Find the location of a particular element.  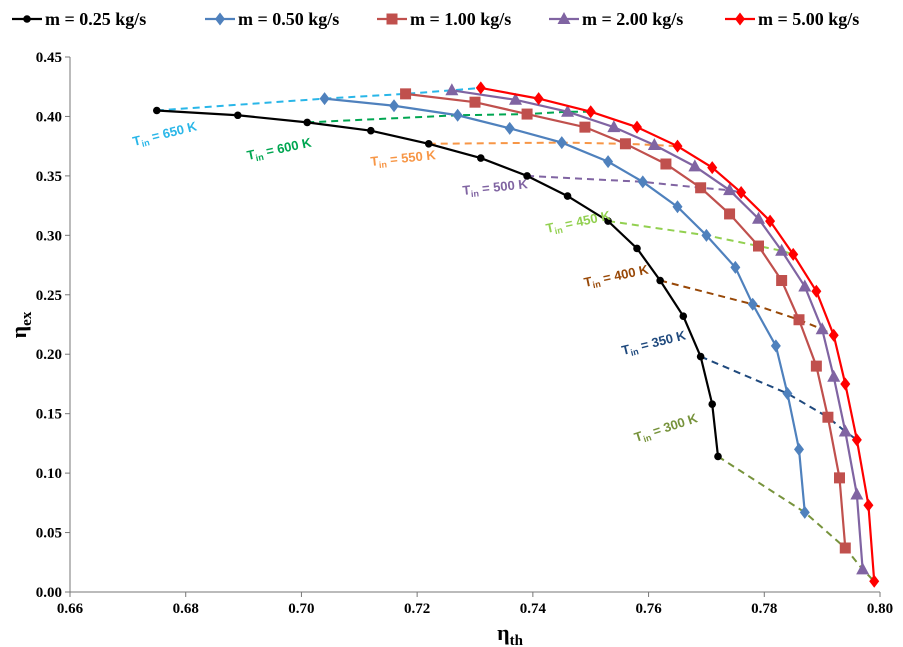

y-tick-label-1: 0.05 is located at coordinates (49, 534).